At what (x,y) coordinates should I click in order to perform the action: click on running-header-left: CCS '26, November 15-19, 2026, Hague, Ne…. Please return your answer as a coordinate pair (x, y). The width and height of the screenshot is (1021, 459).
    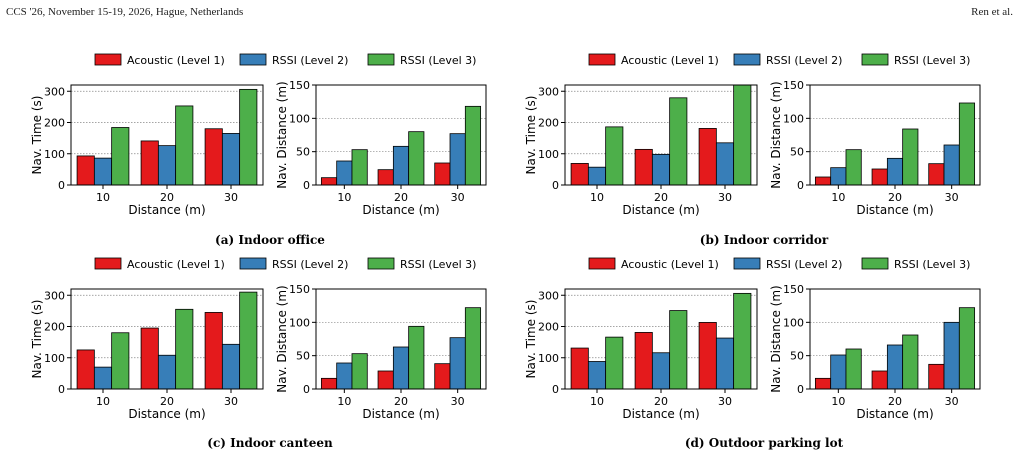
    Looking at the image, I should click on (125, 12).